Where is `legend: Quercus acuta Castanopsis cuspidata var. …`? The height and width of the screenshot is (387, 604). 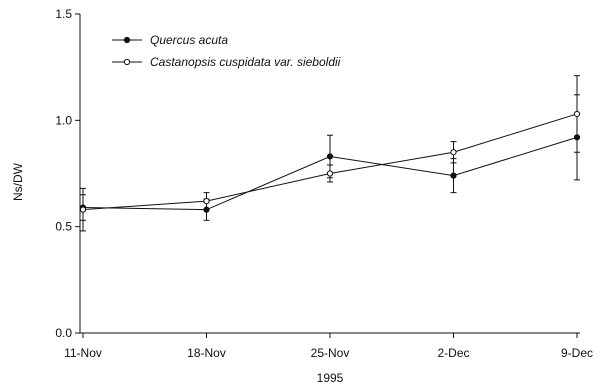 legend: Quercus acuta Castanopsis cuspidata var. … is located at coordinates (226, 51).